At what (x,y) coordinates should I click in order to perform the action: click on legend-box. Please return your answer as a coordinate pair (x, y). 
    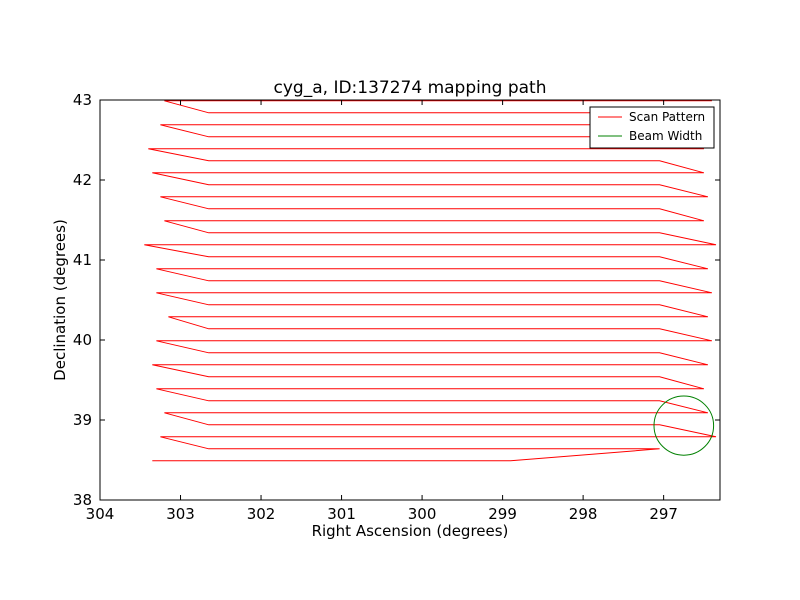
    Looking at the image, I should click on (652, 127).